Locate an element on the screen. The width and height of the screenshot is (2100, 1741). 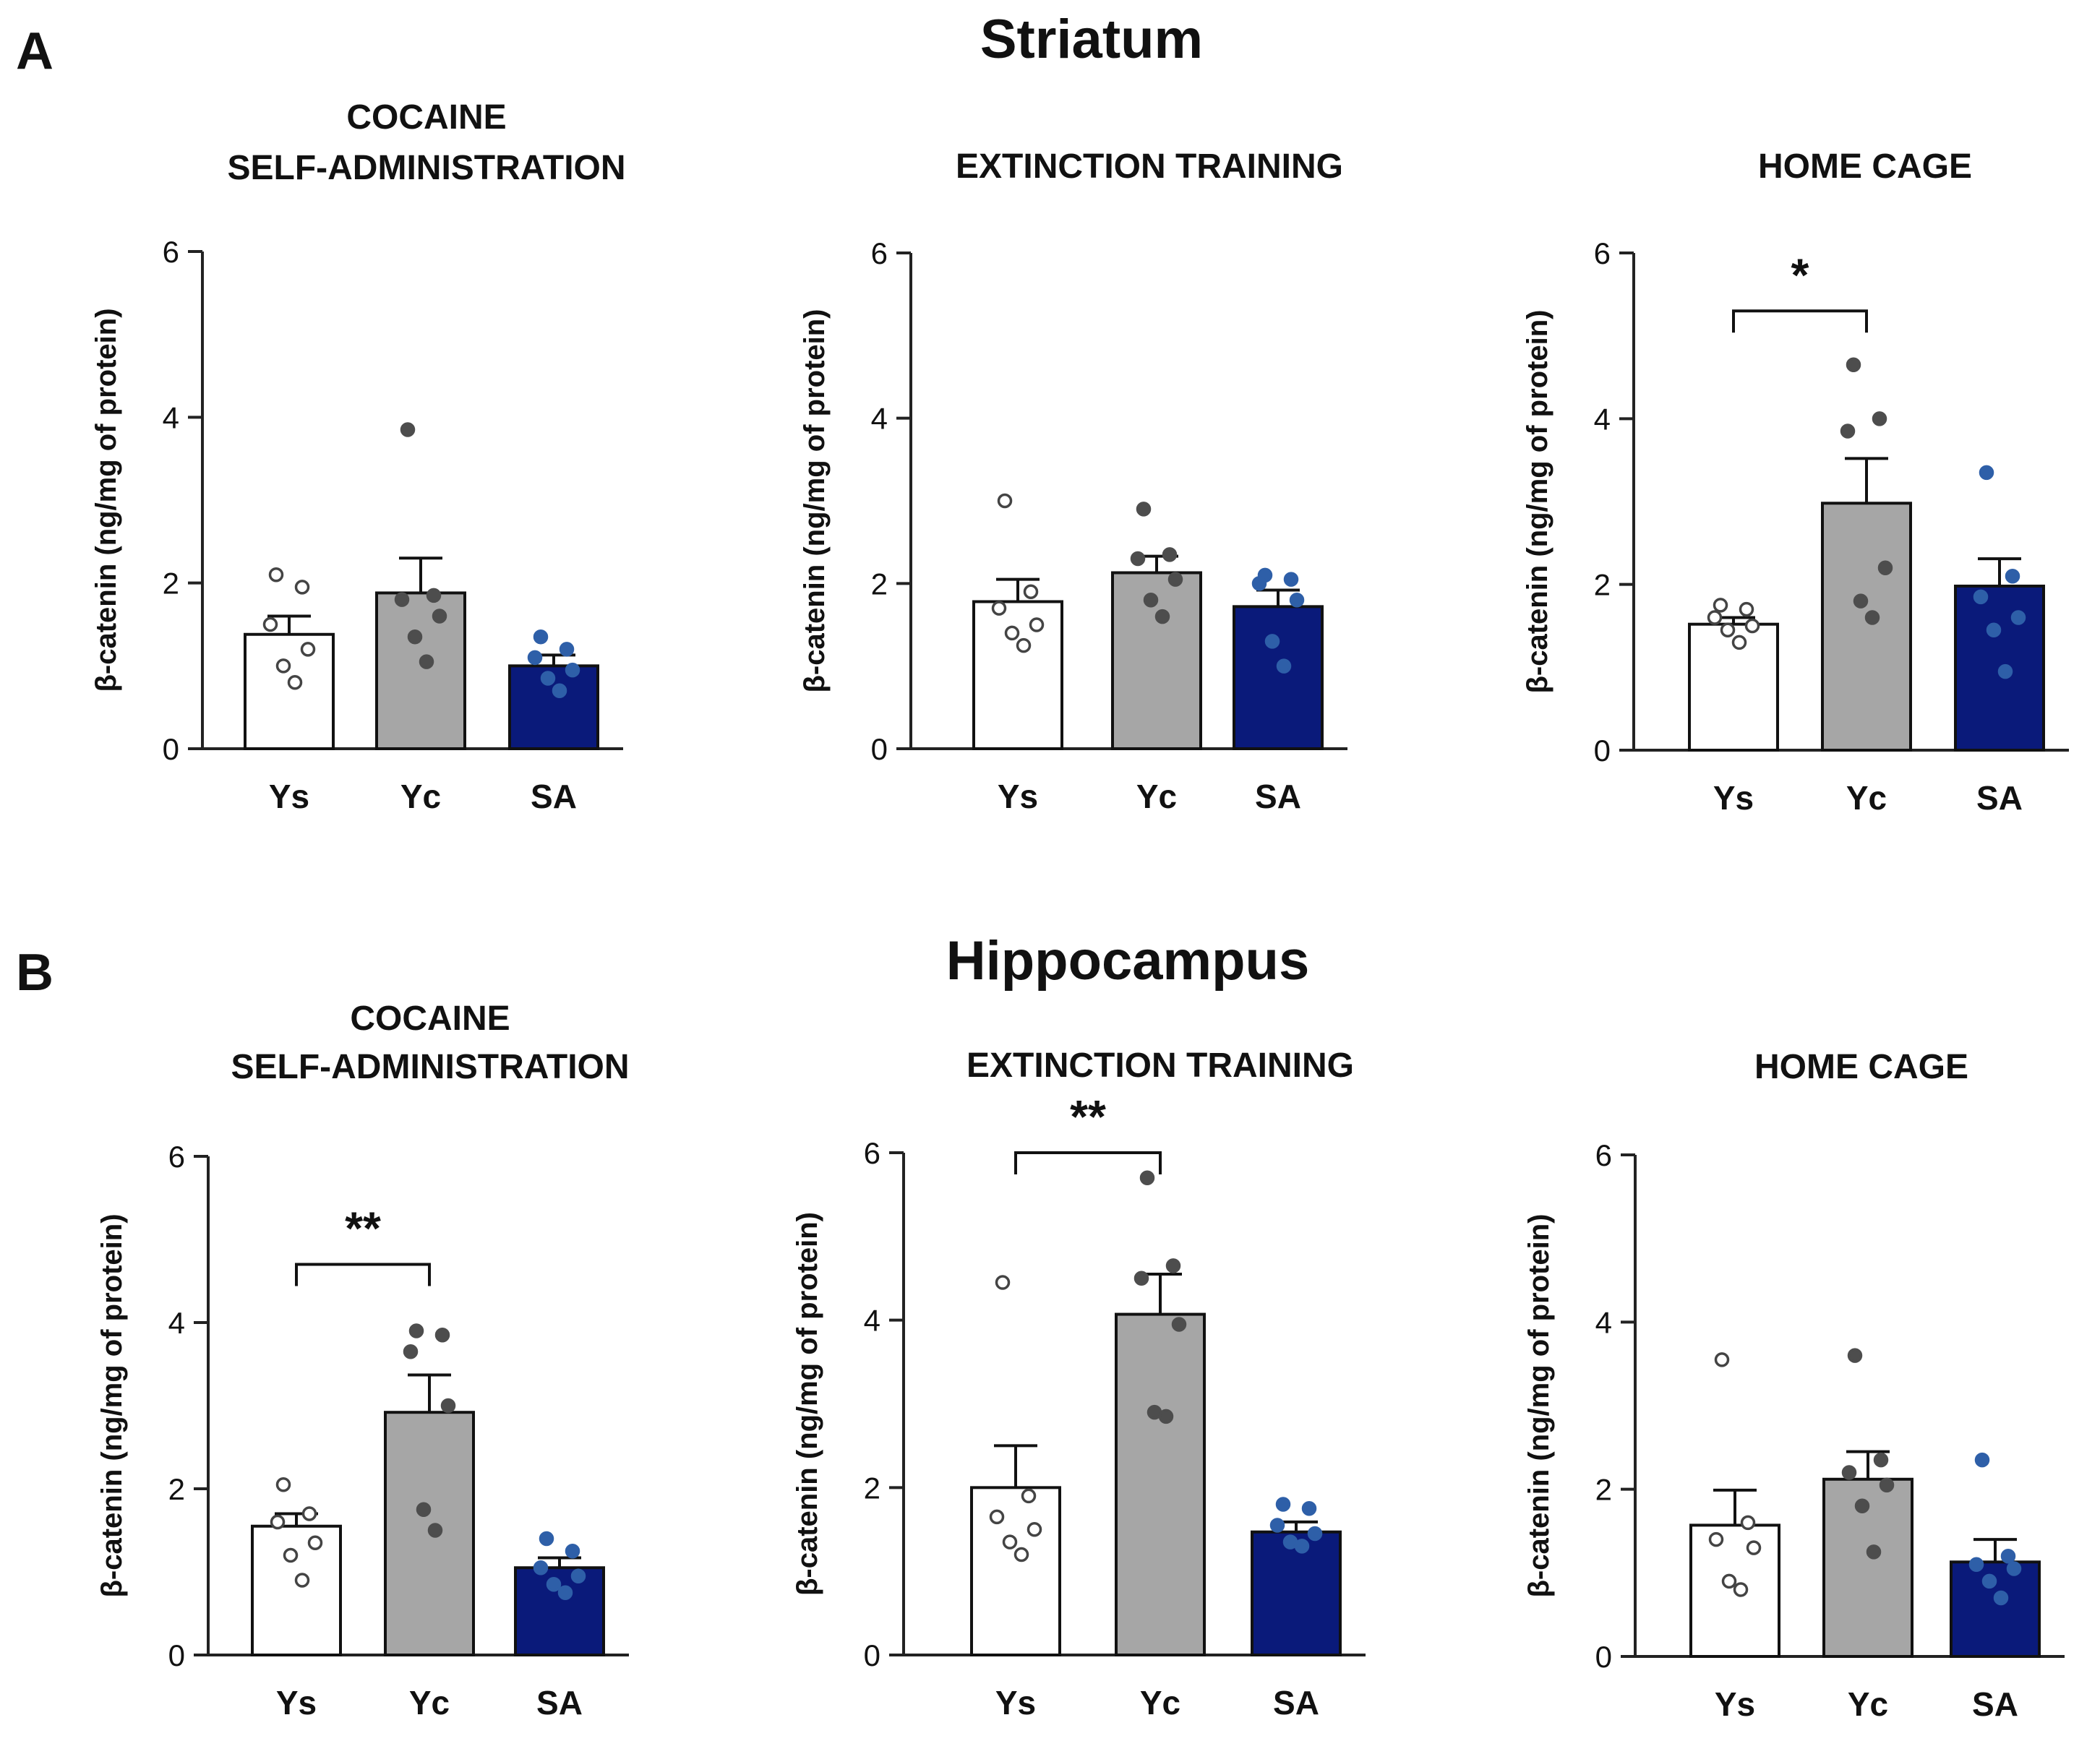
chart-title: SELF-ADMINISTRATION is located at coordinates (430, 1067).